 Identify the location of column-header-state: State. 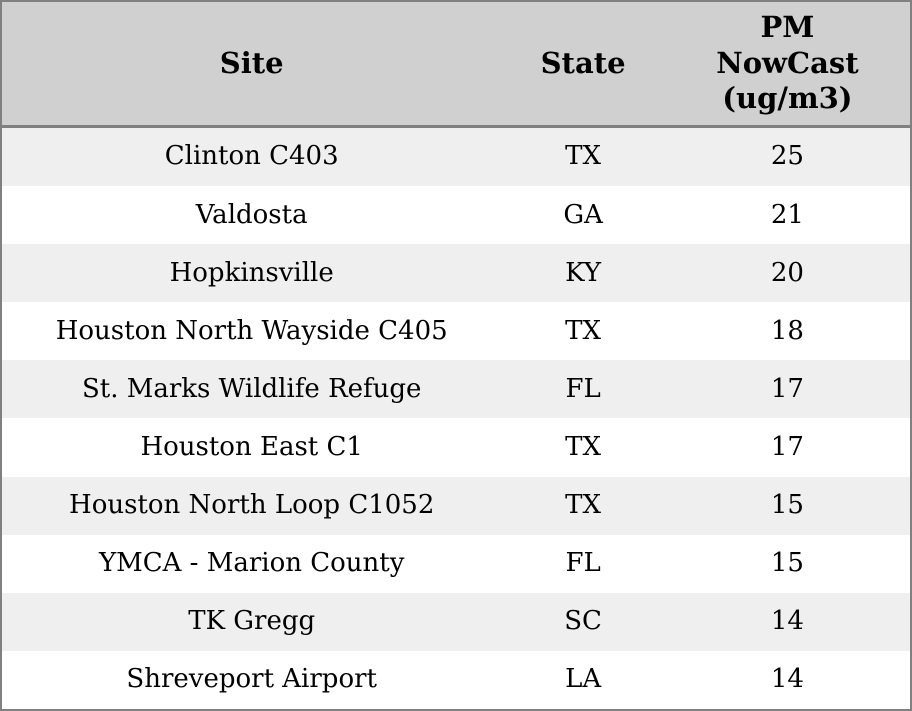
(583, 62).